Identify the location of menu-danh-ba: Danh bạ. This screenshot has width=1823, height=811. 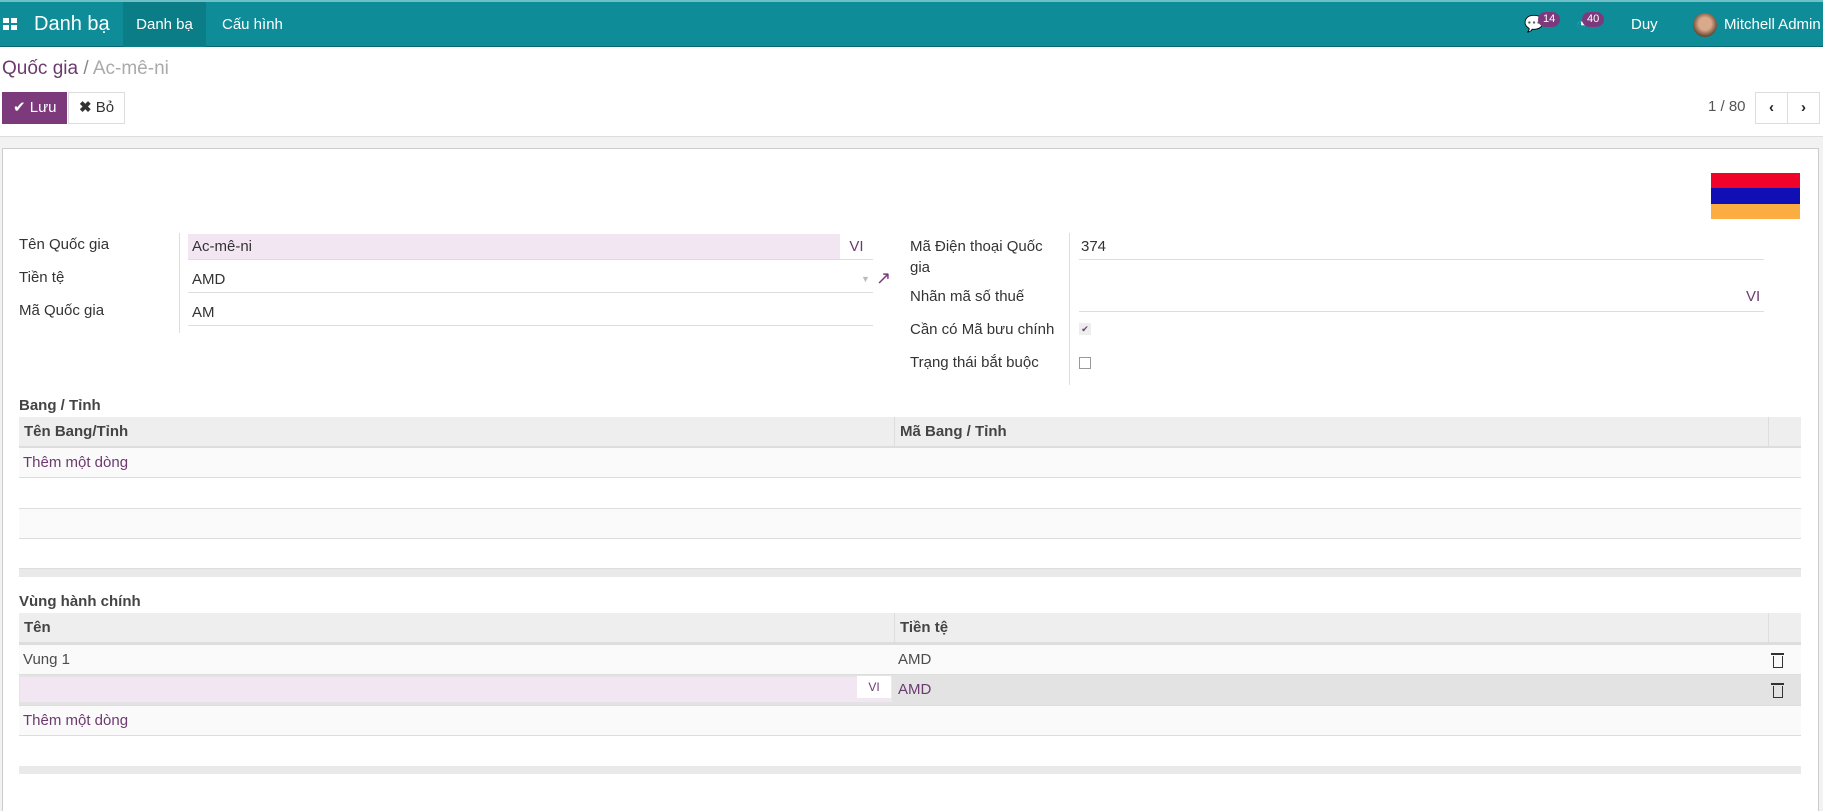
(164, 24).